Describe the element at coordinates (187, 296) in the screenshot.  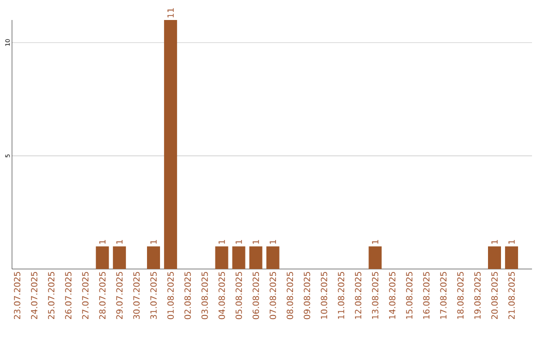
I see `x-tick-label: 02.08.2025` at that location.